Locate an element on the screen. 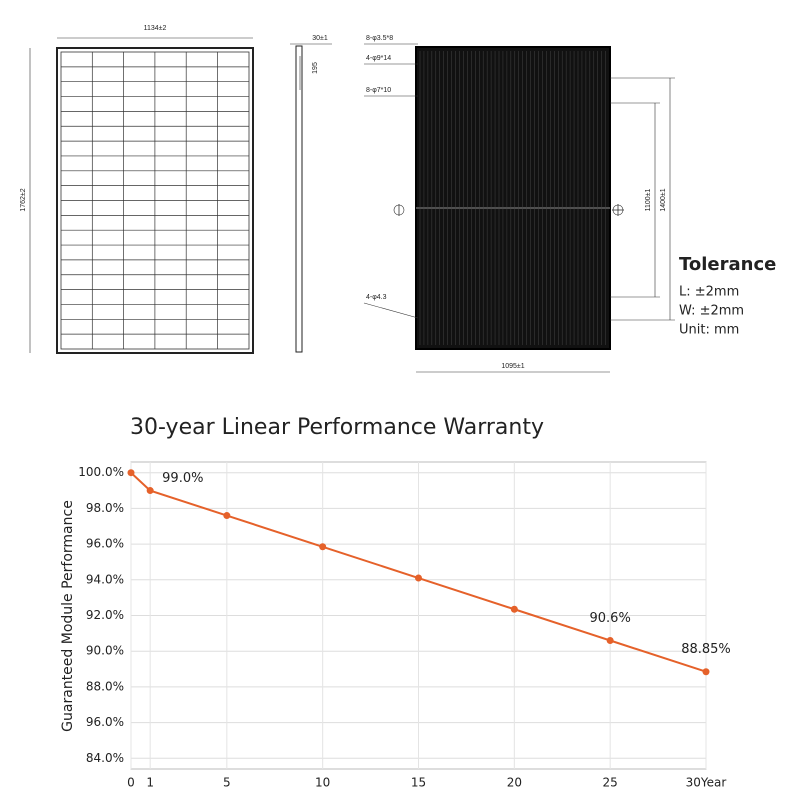 The width and height of the screenshot is (800, 800). x-tick-label: 0 is located at coordinates (131, 783).